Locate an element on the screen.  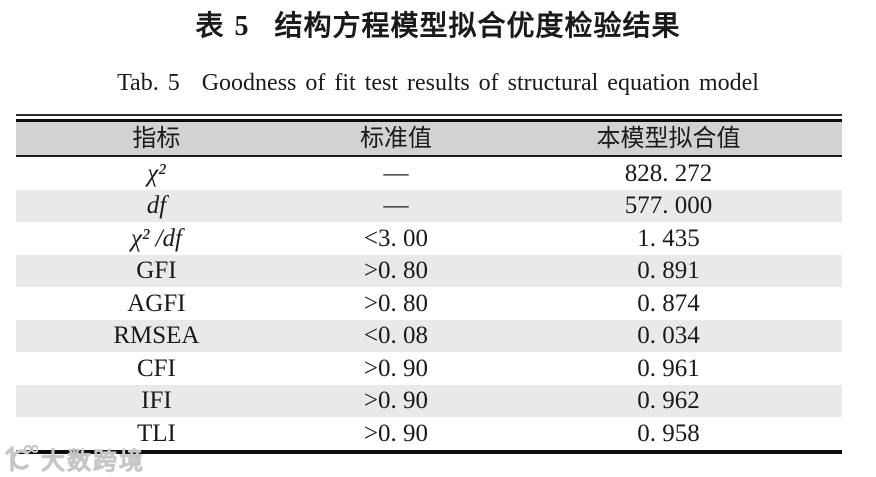
table-row-tli: TLI >0. 90 0. 958 is located at coordinates (429, 433).